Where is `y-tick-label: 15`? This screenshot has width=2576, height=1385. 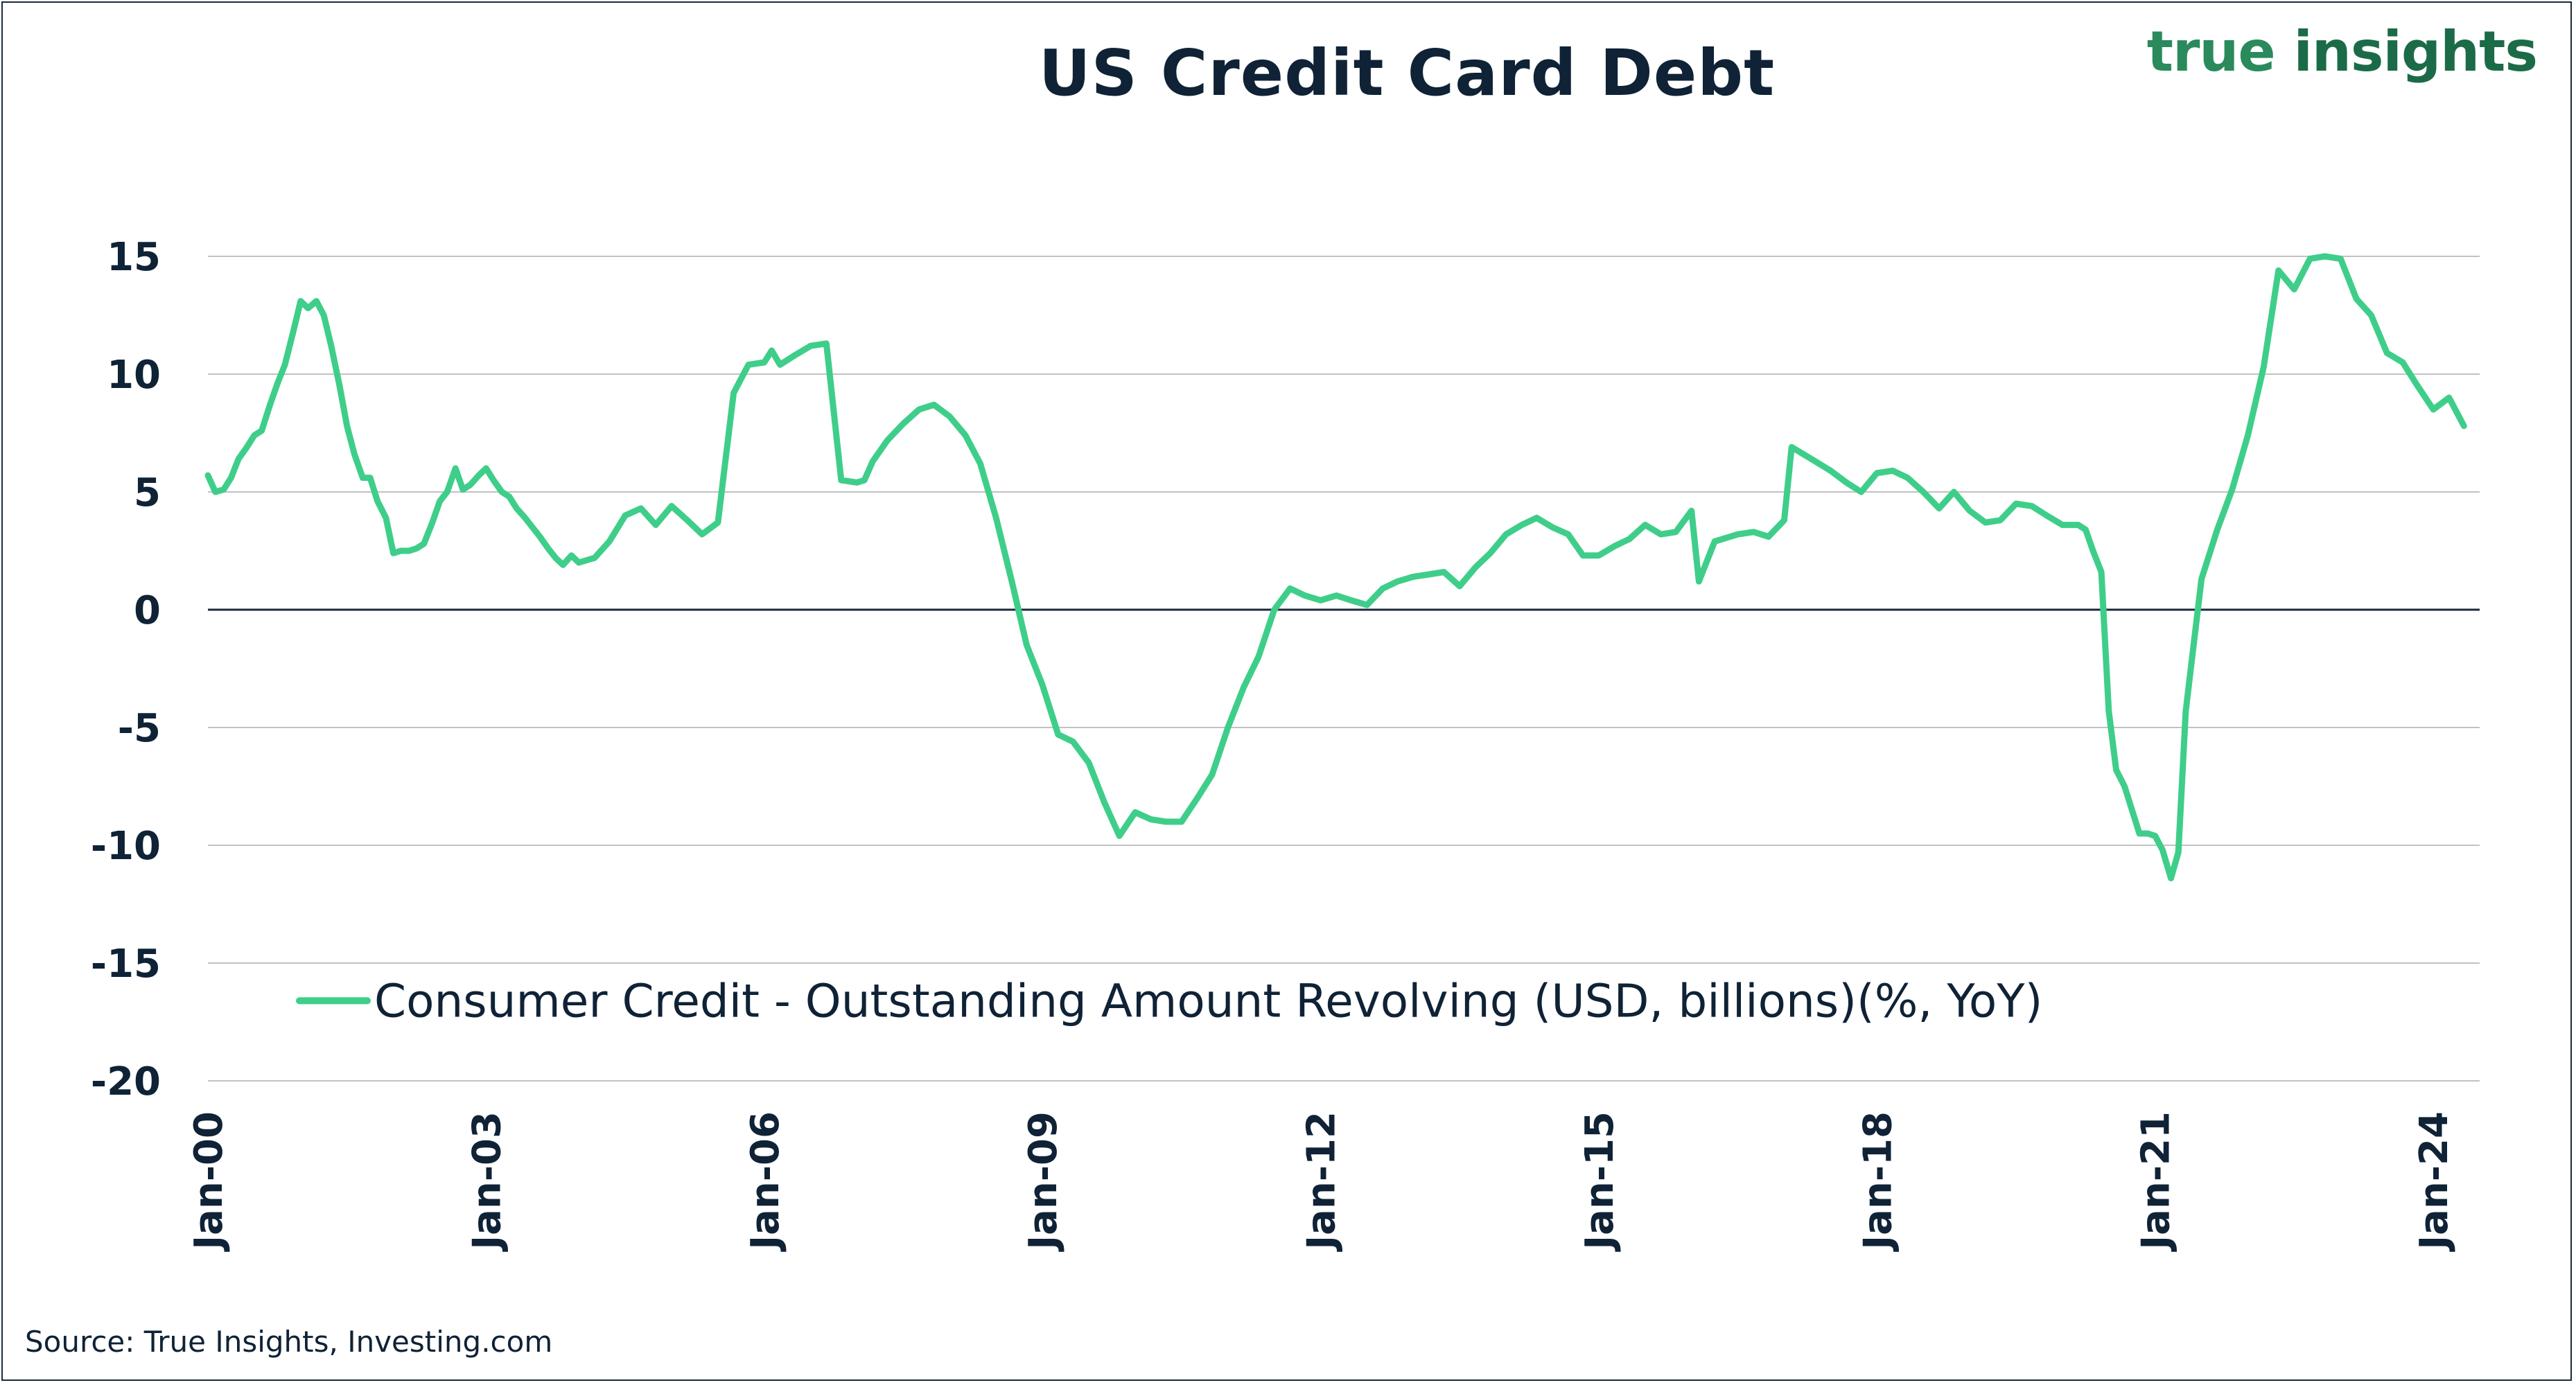 y-tick-label: 15 is located at coordinates (134, 257).